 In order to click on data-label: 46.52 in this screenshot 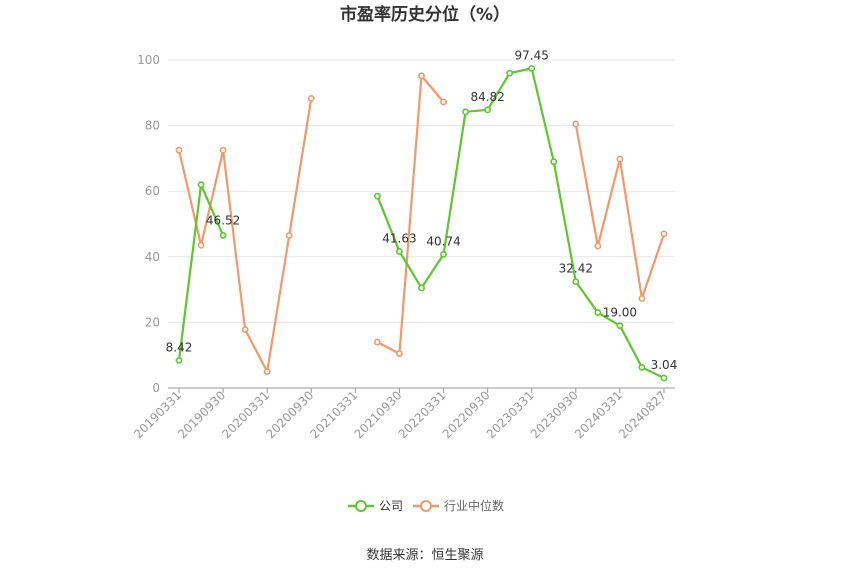, I will do `click(223, 220)`.